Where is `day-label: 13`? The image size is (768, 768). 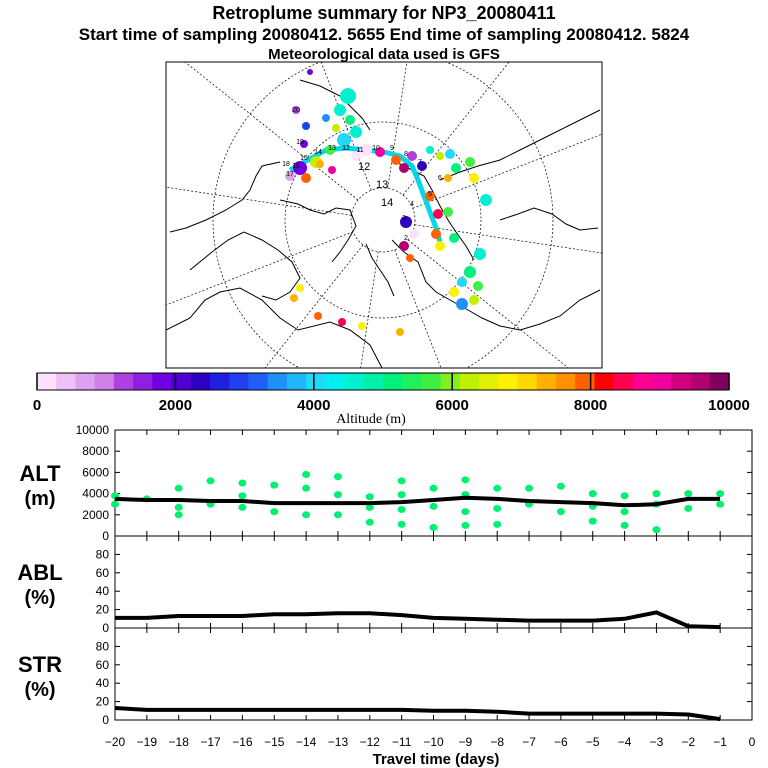 day-label: 13 is located at coordinates (332, 148).